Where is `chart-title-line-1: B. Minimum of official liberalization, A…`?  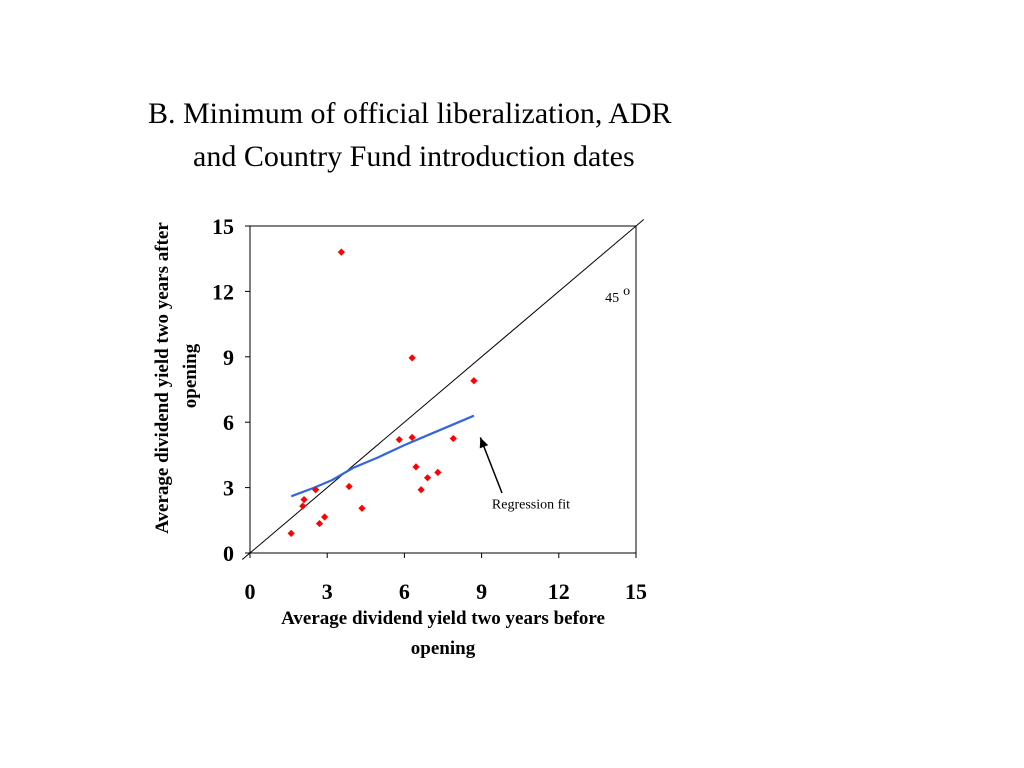 chart-title-line-1: B. Minimum of official liberalization, A… is located at coordinates (410, 113).